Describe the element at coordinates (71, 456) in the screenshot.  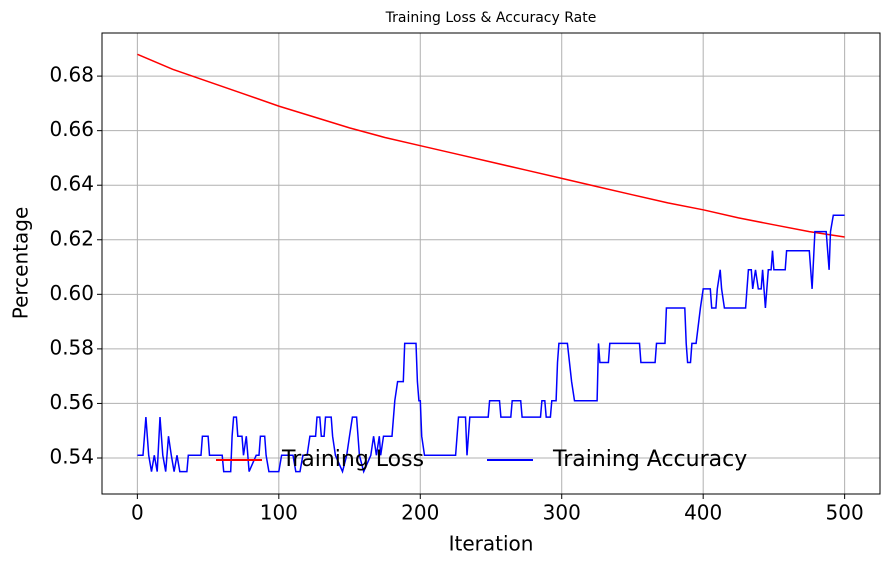
I see `y-tick-label: 0.54` at that location.